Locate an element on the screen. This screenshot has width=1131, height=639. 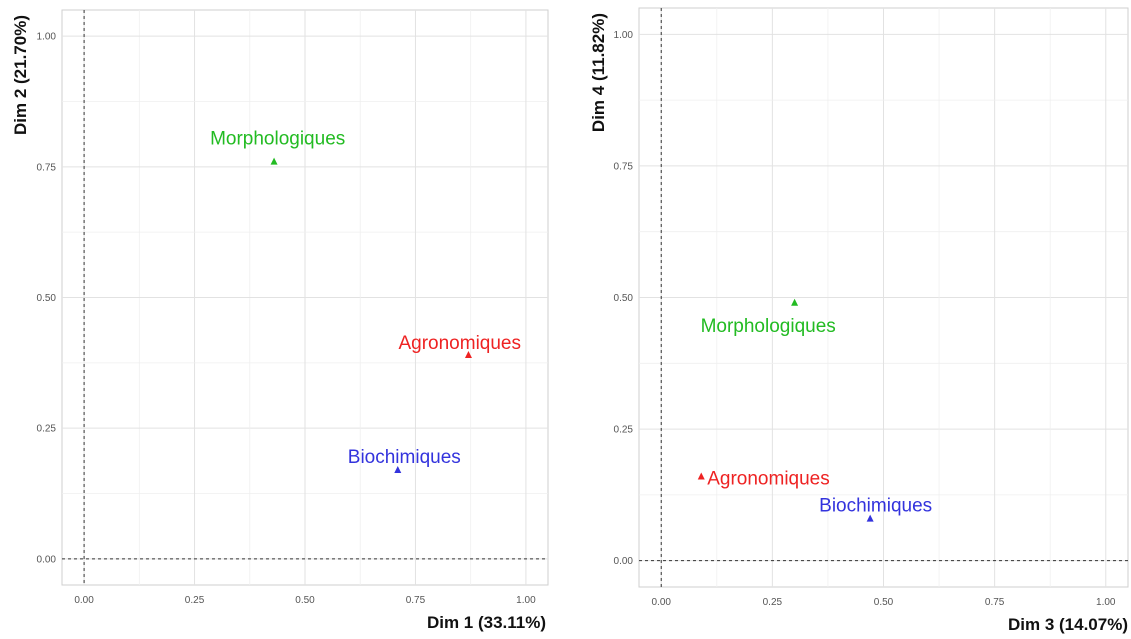
y-axis-title: Dim 4 (11.82%) is located at coordinates (598, 72).